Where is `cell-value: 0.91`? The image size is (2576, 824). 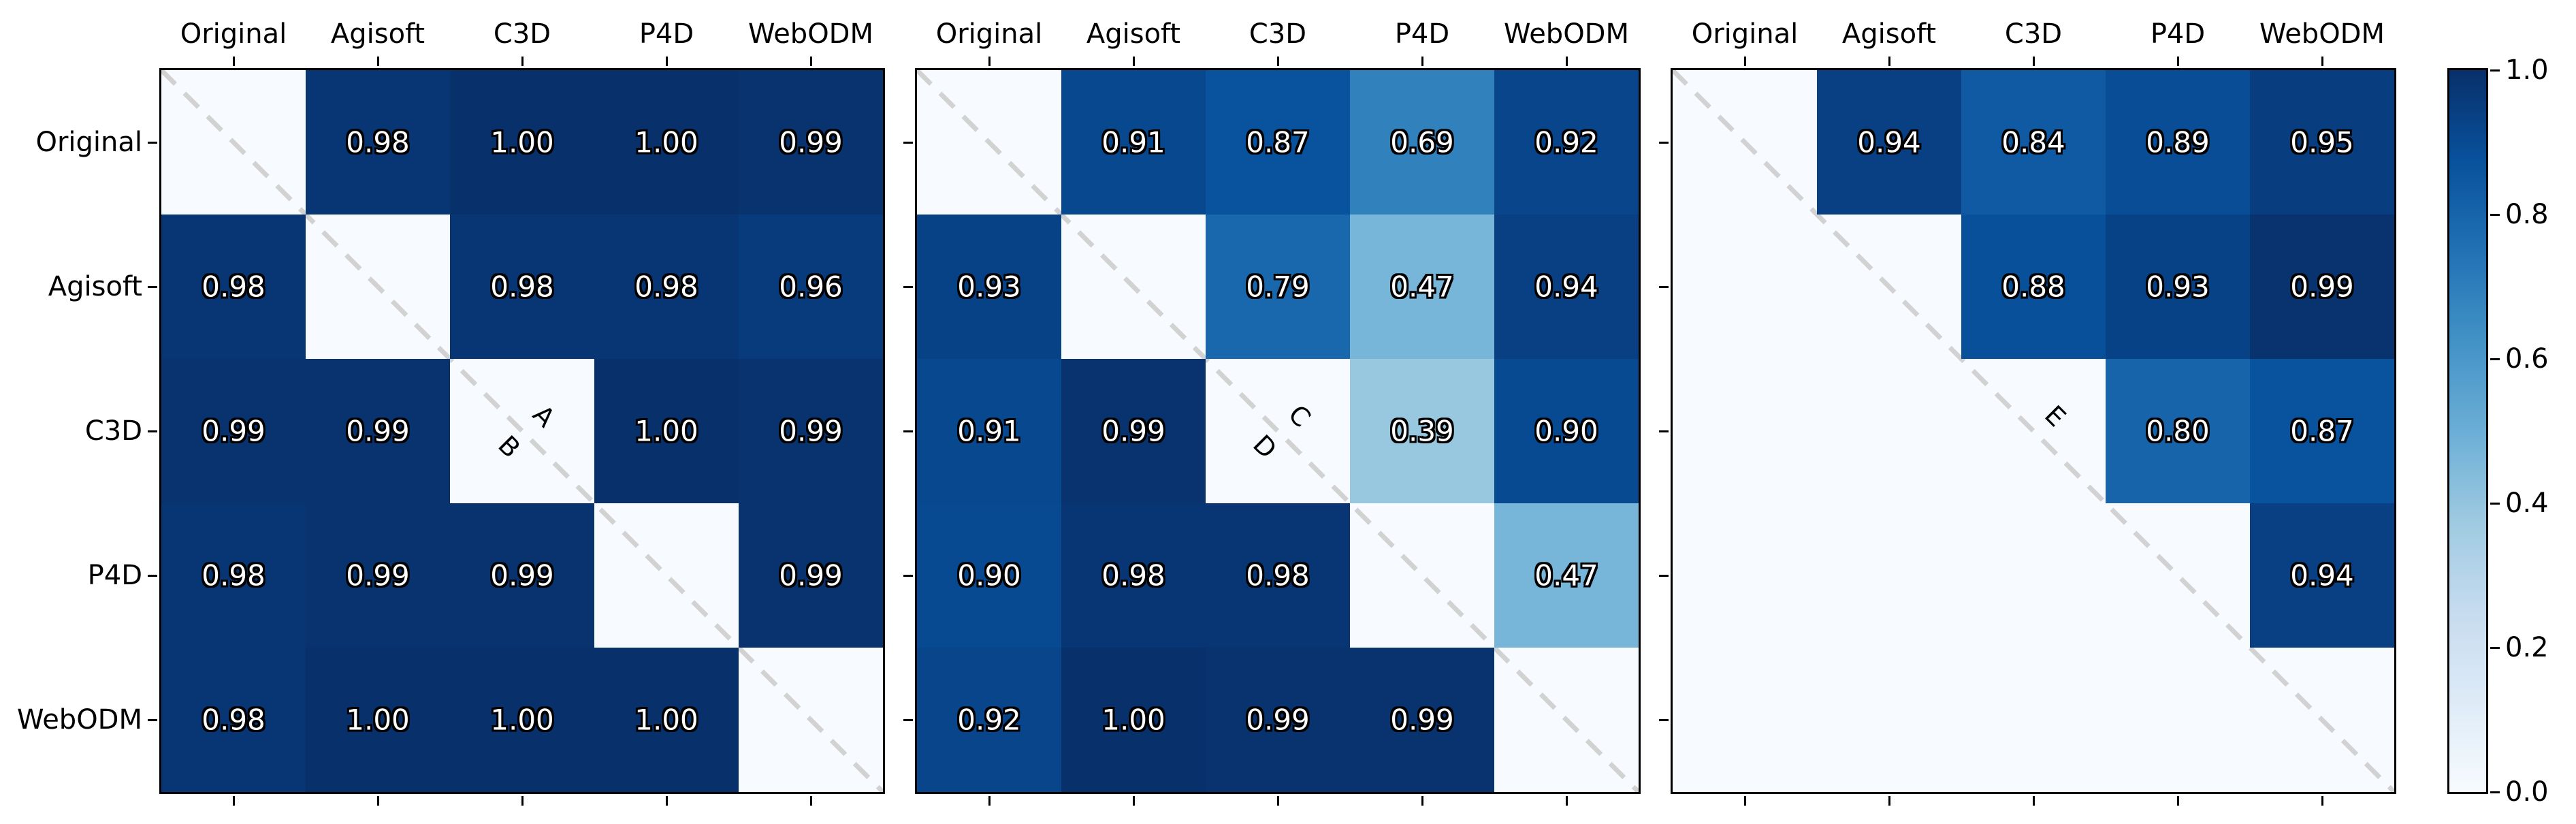 cell-value: 0.91 is located at coordinates (1133, 142).